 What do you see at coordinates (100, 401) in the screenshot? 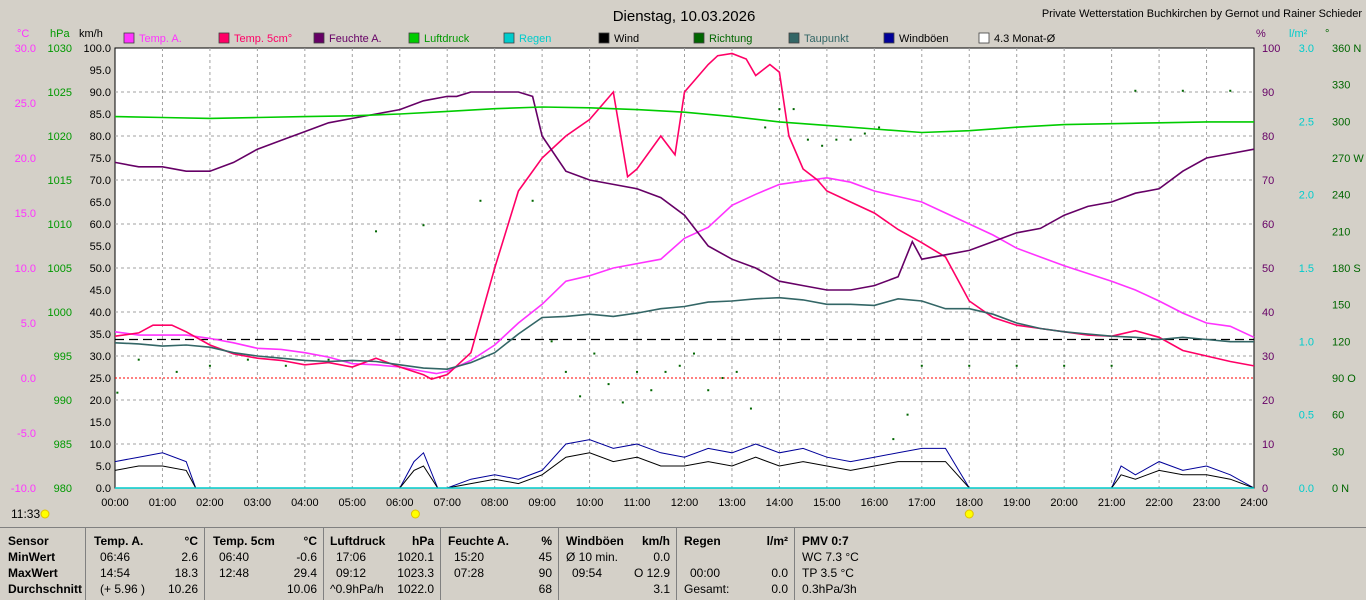
I see `y-tick-label-speed: 20.0` at bounding box center [100, 401].